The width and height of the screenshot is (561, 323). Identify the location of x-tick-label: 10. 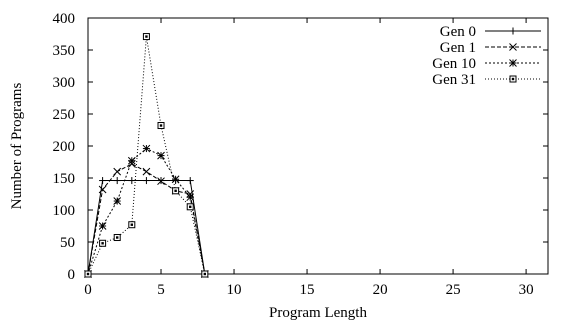
(234, 290).